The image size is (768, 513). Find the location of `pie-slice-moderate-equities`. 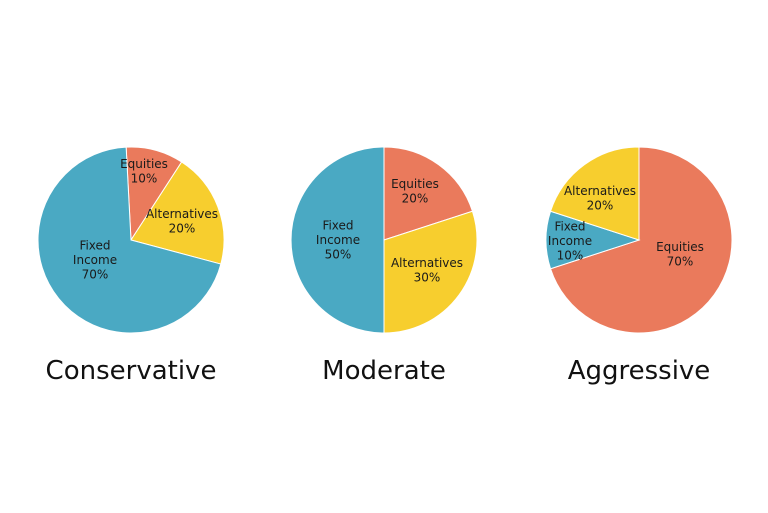

pie-slice-moderate-equities is located at coordinates (428, 193).